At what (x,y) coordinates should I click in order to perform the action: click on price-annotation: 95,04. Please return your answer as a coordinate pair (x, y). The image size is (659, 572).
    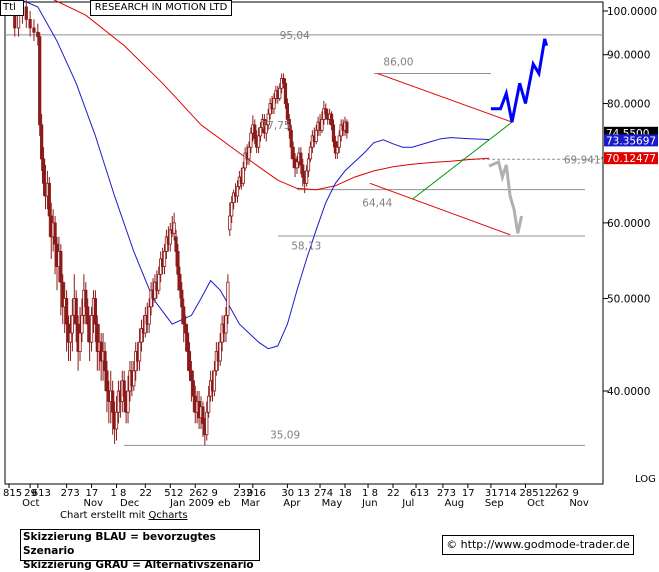
    Looking at the image, I should click on (295, 36).